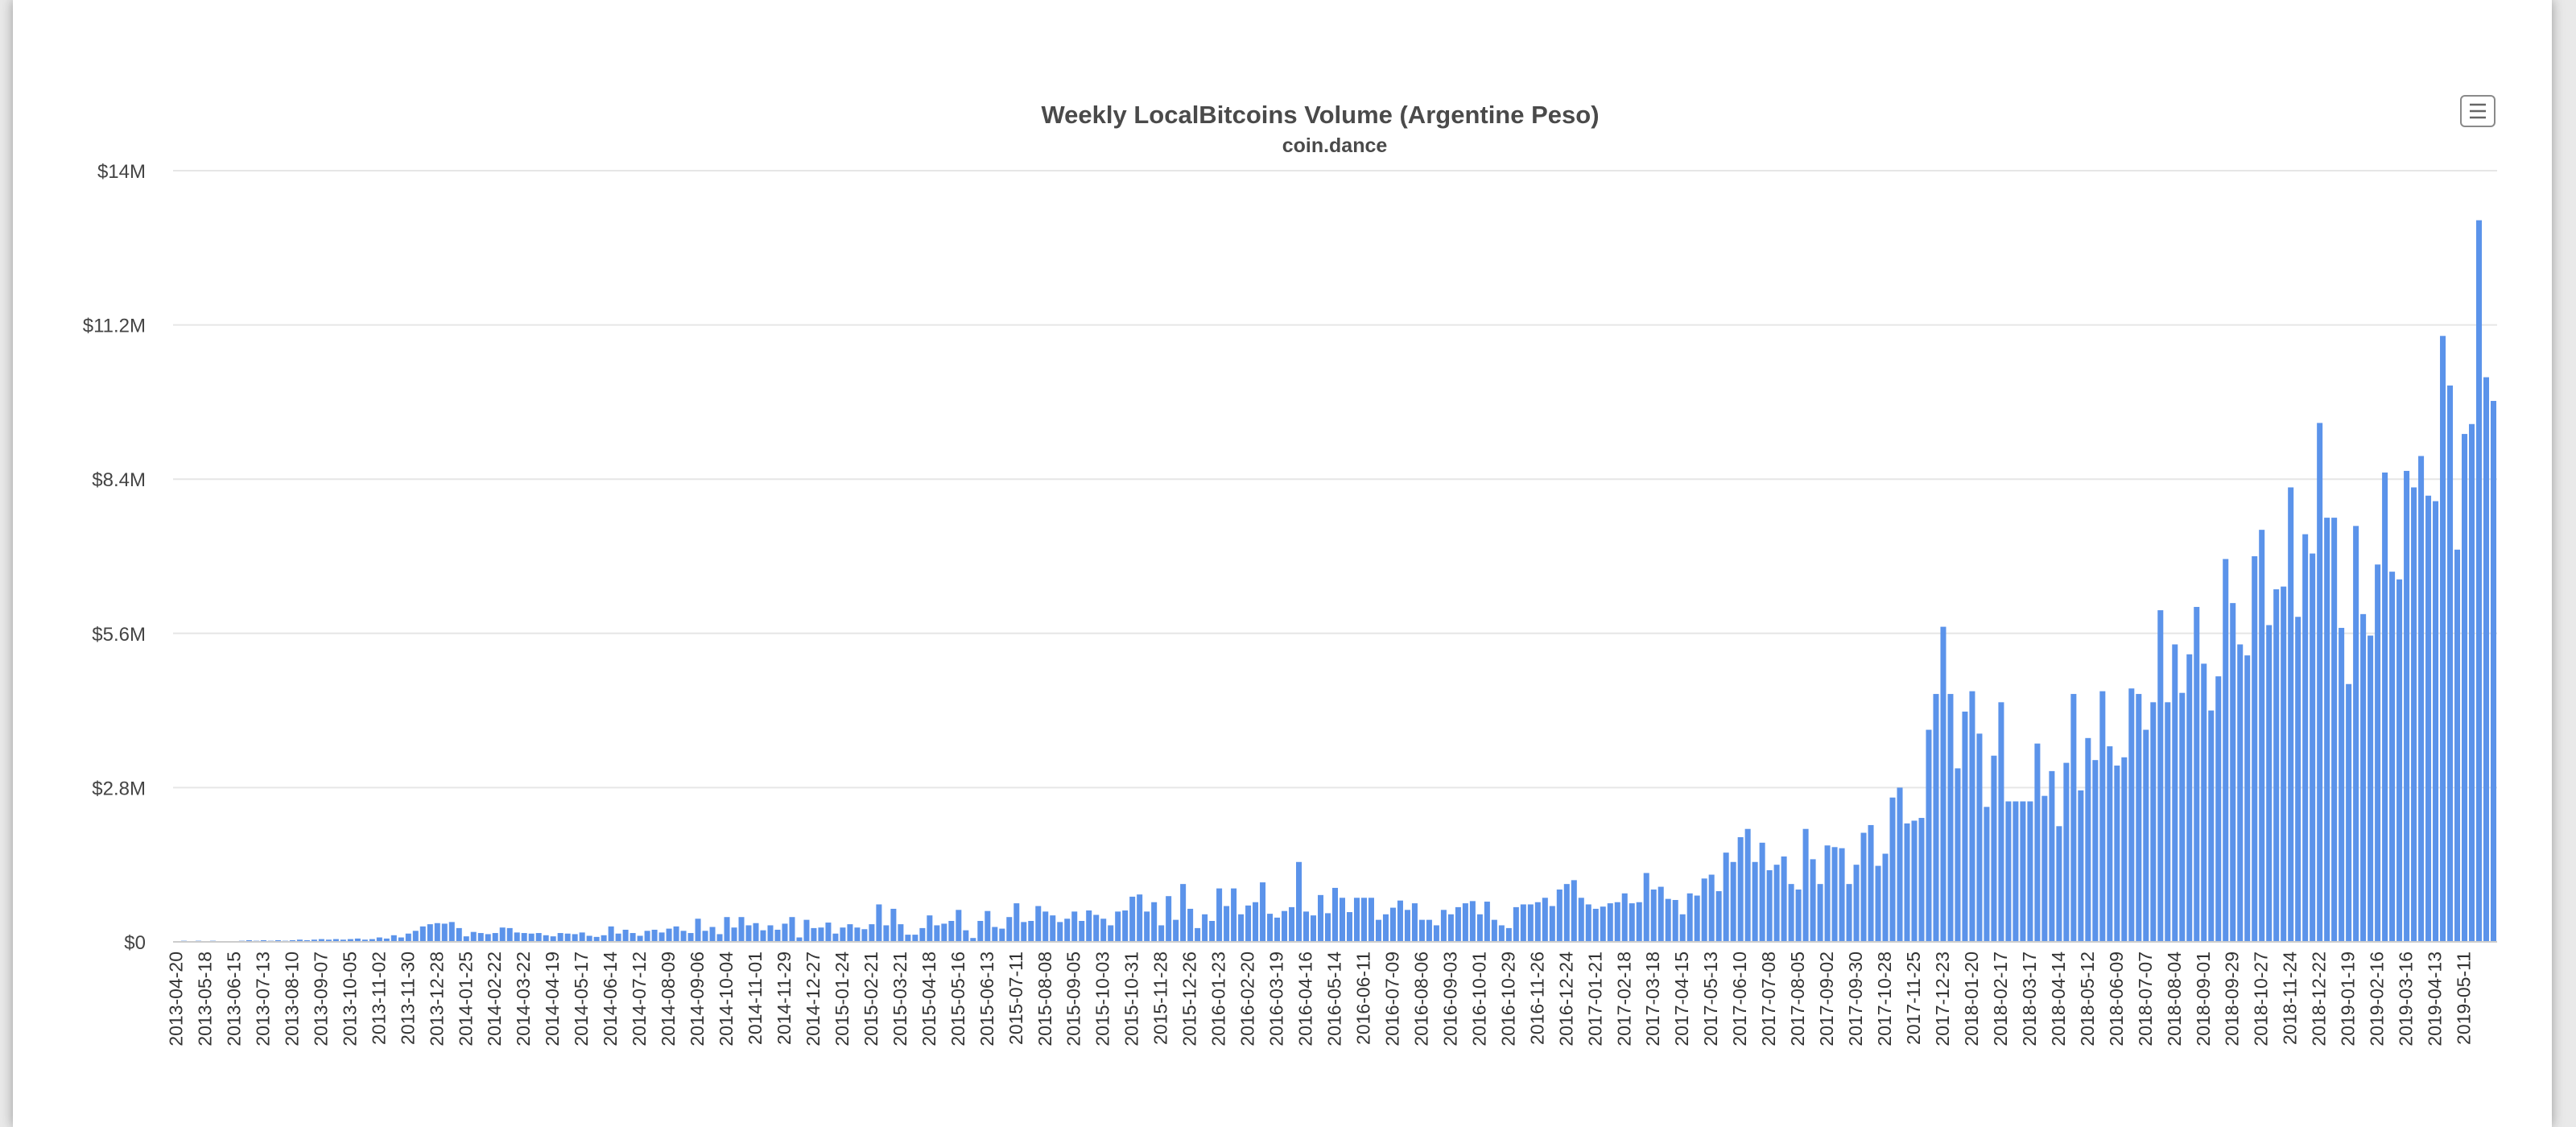 The width and height of the screenshot is (2576, 1127). What do you see at coordinates (465, 999) in the screenshot?
I see `x-tick-label: 2014-01-25` at bounding box center [465, 999].